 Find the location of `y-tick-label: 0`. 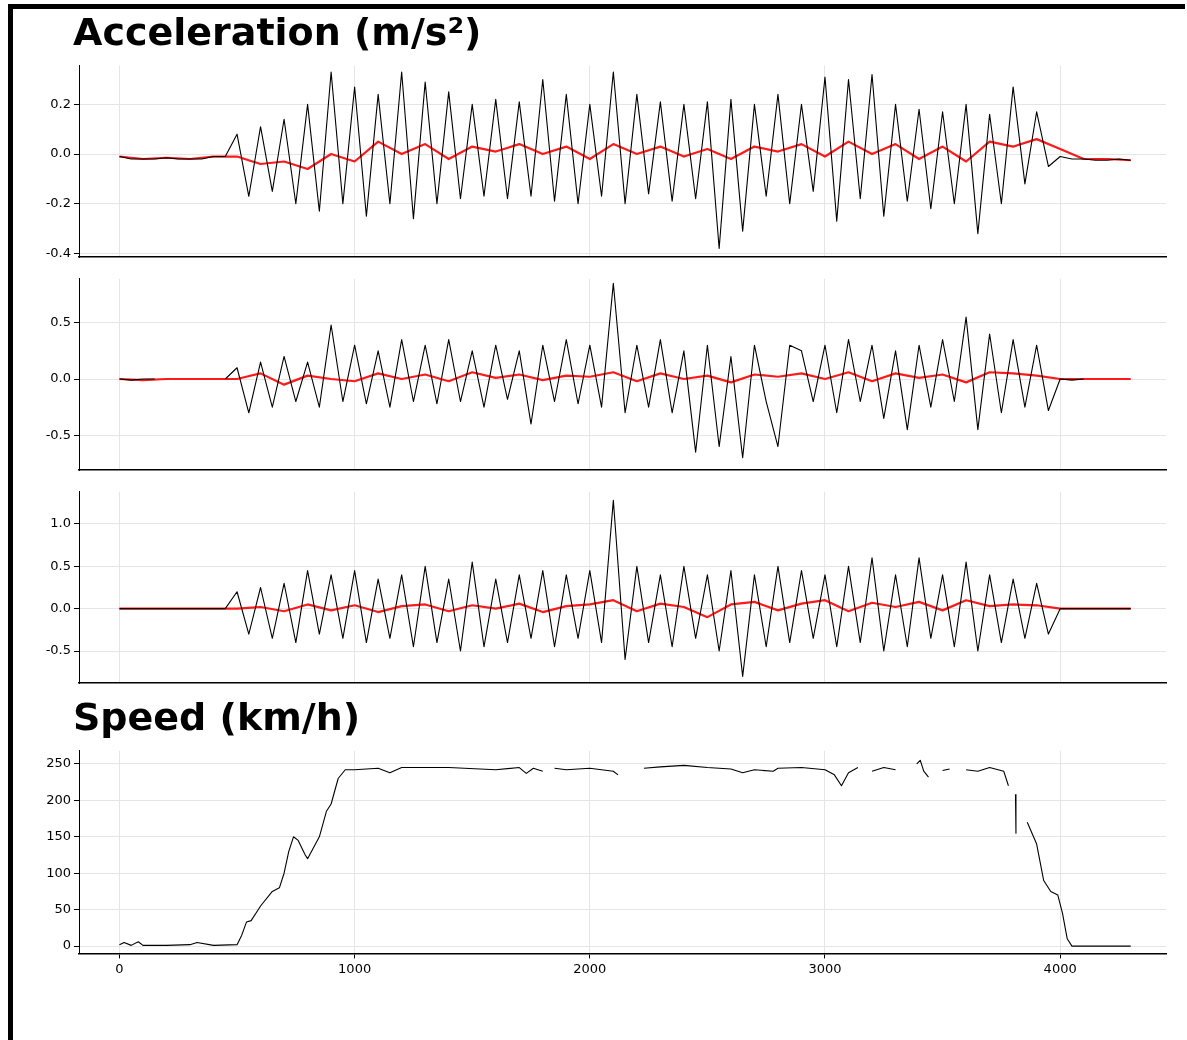

y-tick-label: 0 is located at coordinates (66, 945).